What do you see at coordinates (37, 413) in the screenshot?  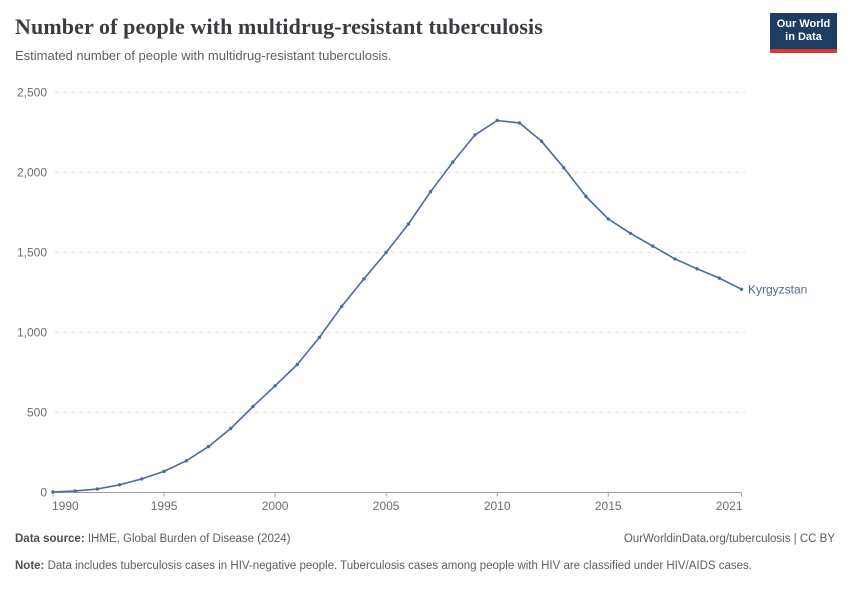 I see `y-tick-label: 500` at bounding box center [37, 413].